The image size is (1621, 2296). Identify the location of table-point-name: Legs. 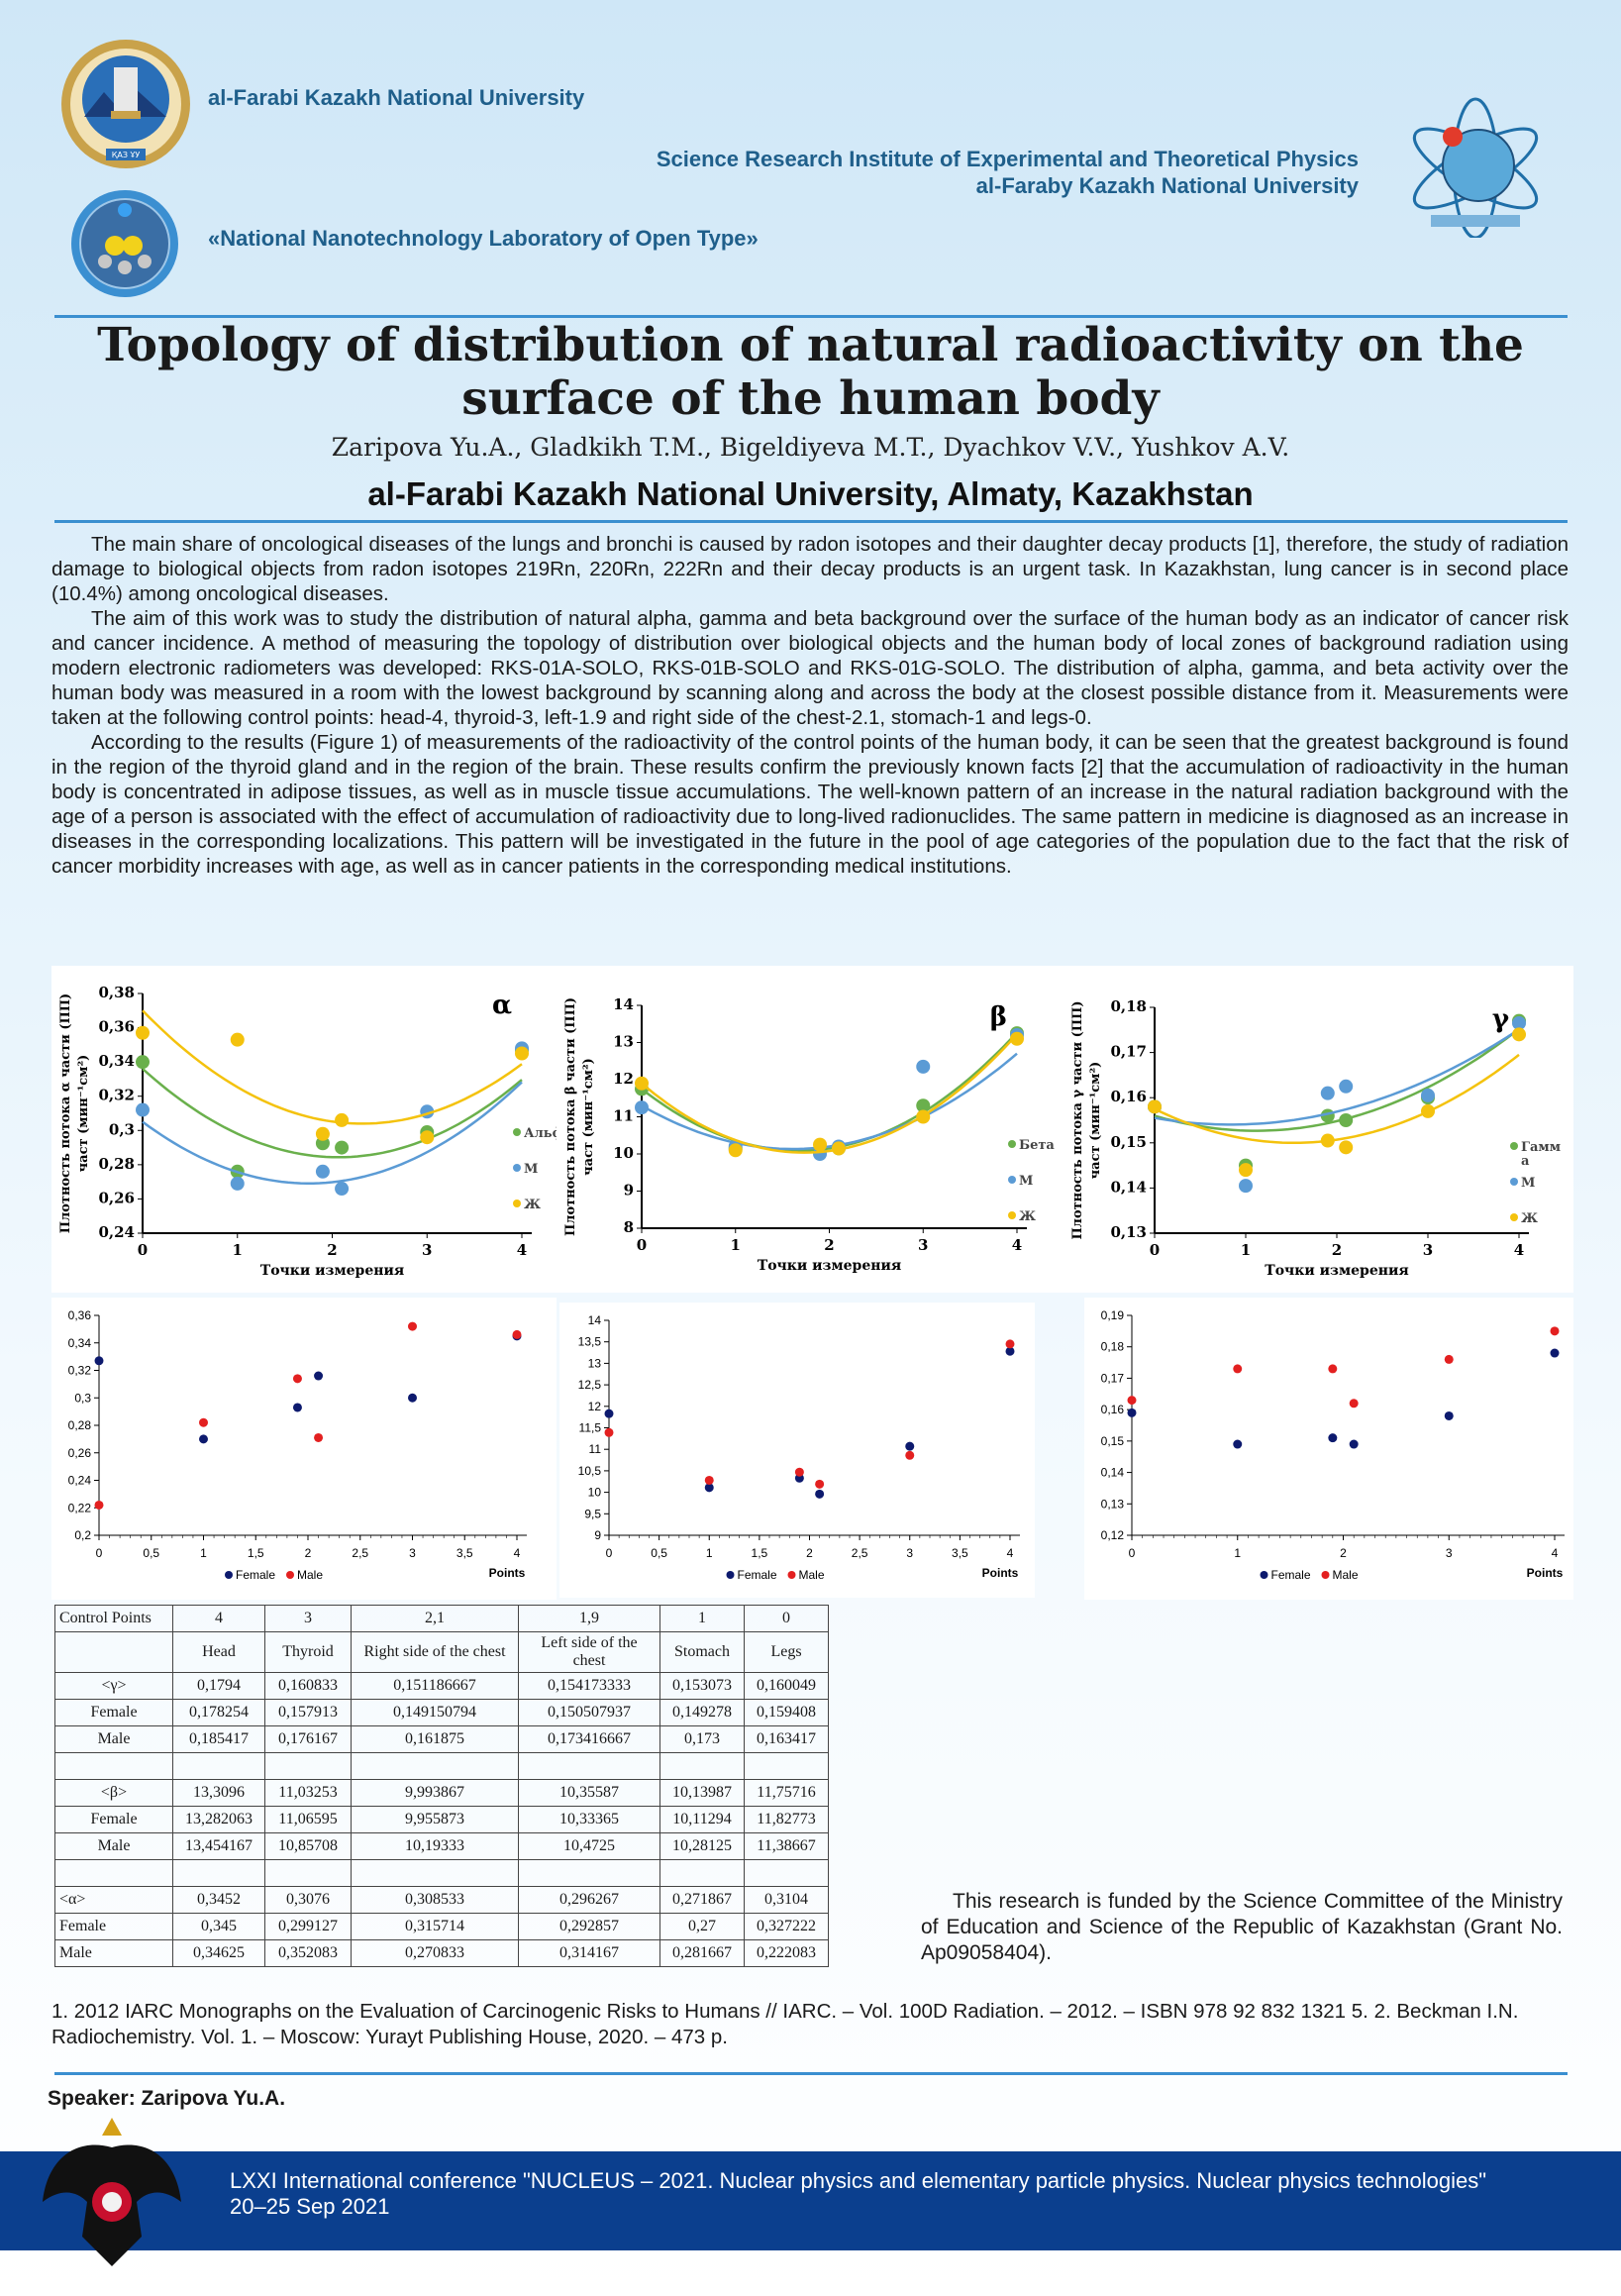
(786, 1652).